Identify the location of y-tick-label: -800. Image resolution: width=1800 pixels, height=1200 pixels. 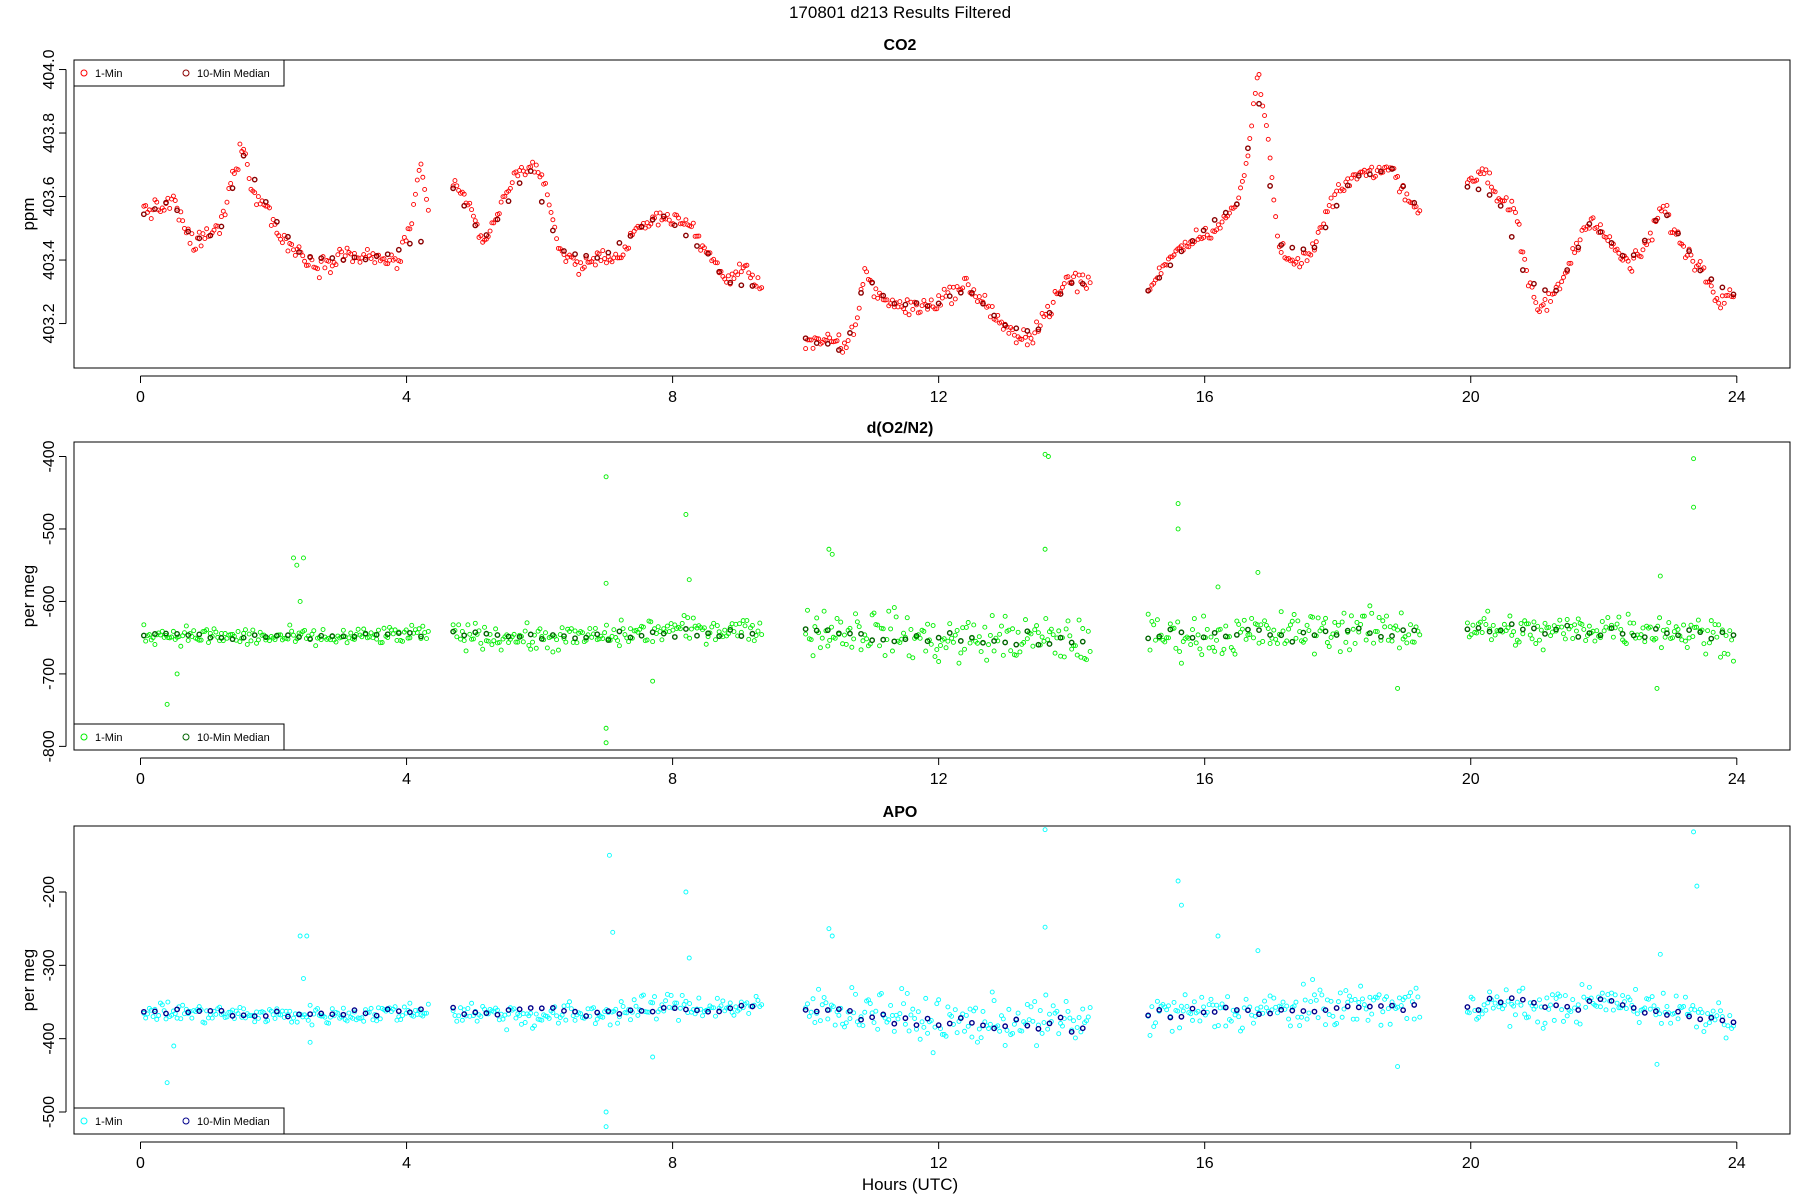
(49, 746).